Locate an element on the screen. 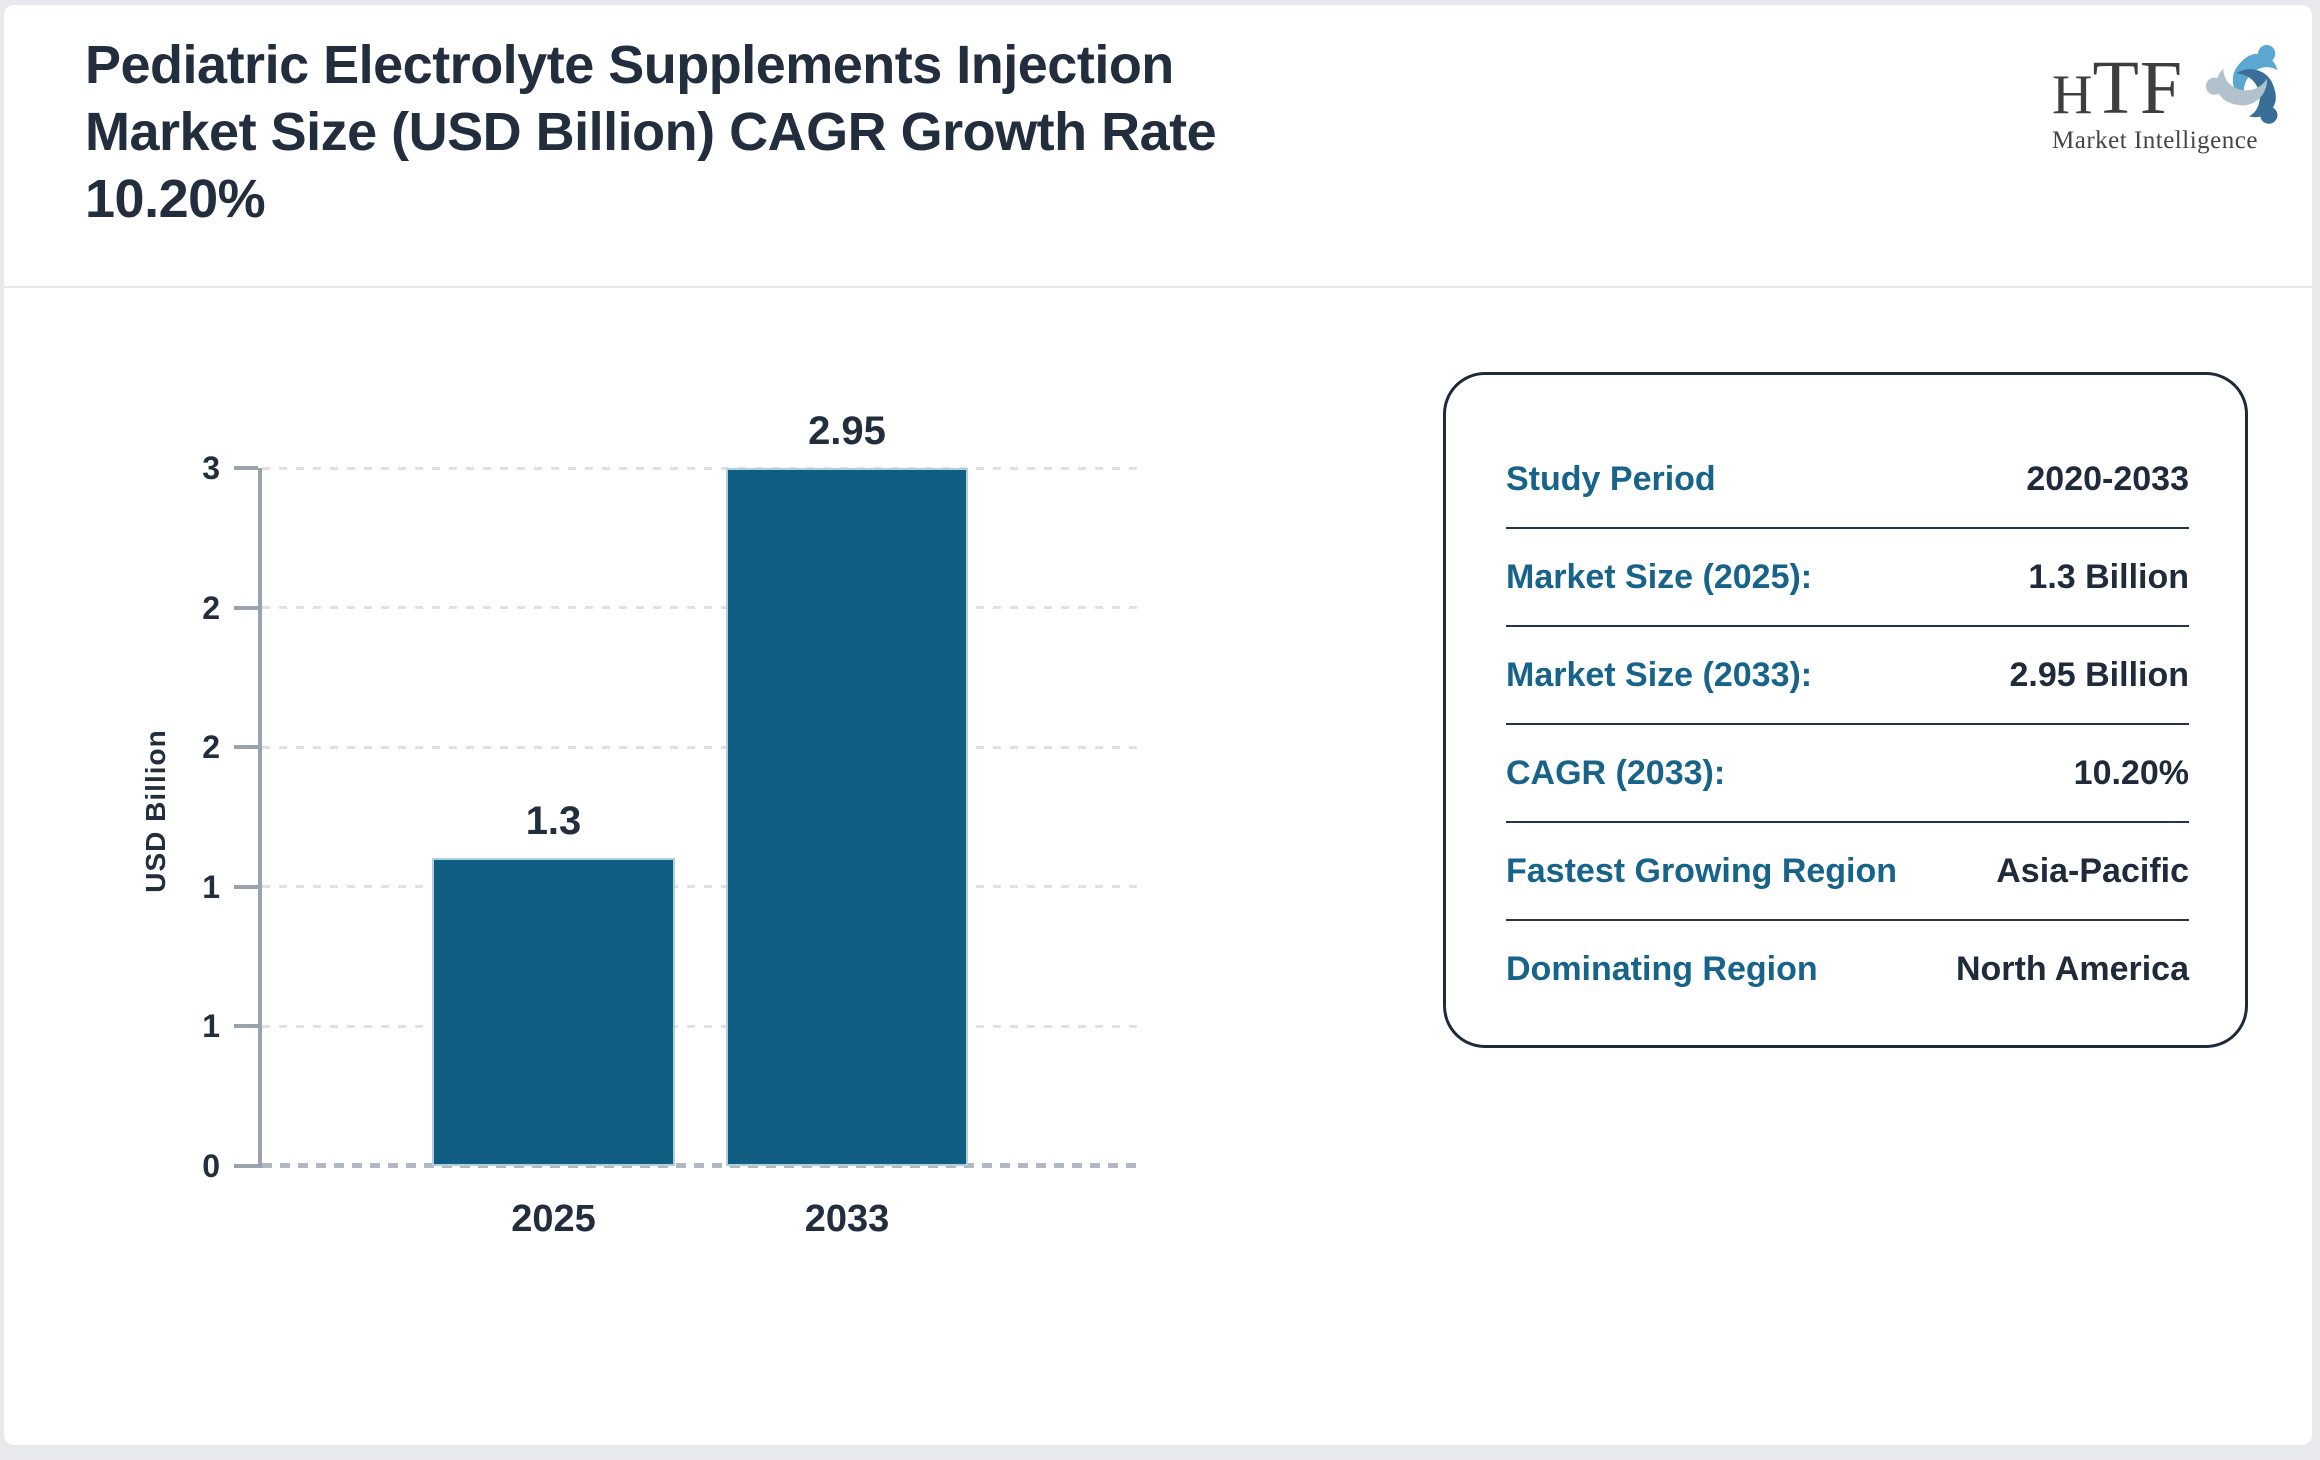 This screenshot has width=2320, height=1460. y-tick-label: 3 is located at coordinates (211, 468).